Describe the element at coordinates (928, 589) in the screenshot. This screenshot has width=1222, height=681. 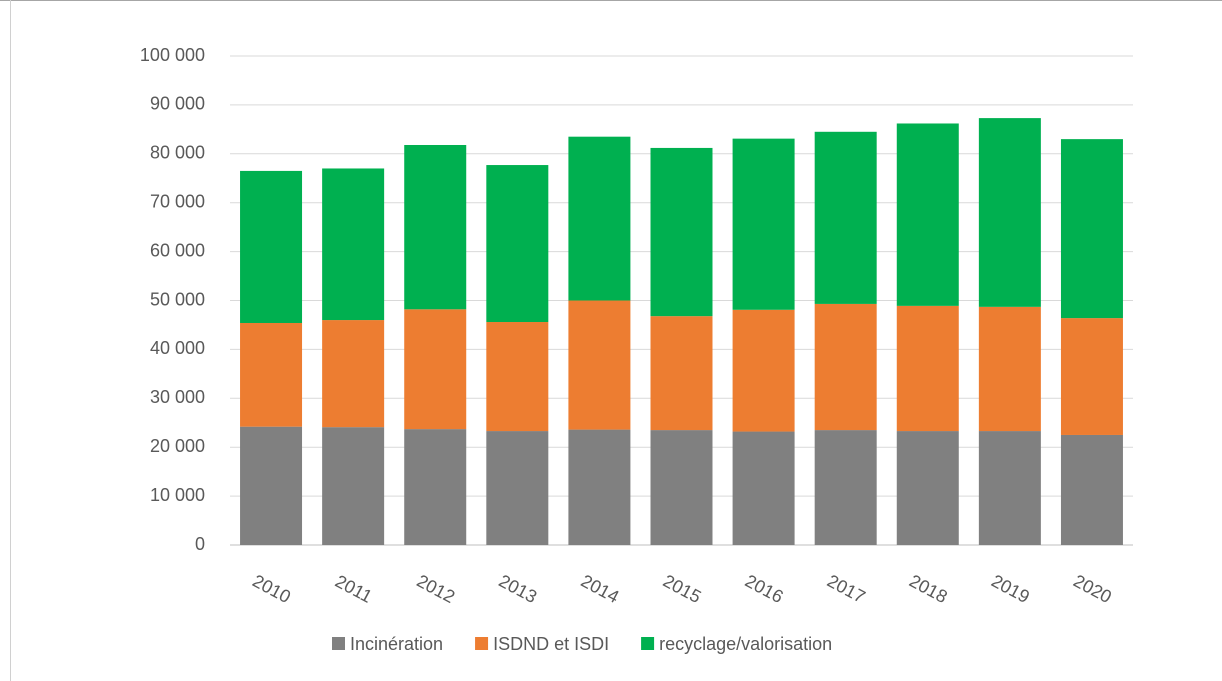
I see `x-tick-label: 2018` at that location.